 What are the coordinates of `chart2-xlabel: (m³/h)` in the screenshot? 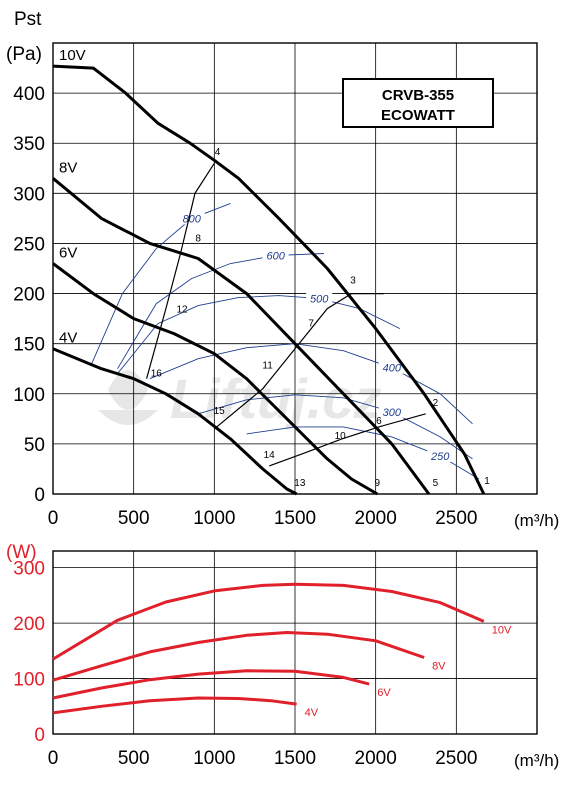 It's located at (536, 760).